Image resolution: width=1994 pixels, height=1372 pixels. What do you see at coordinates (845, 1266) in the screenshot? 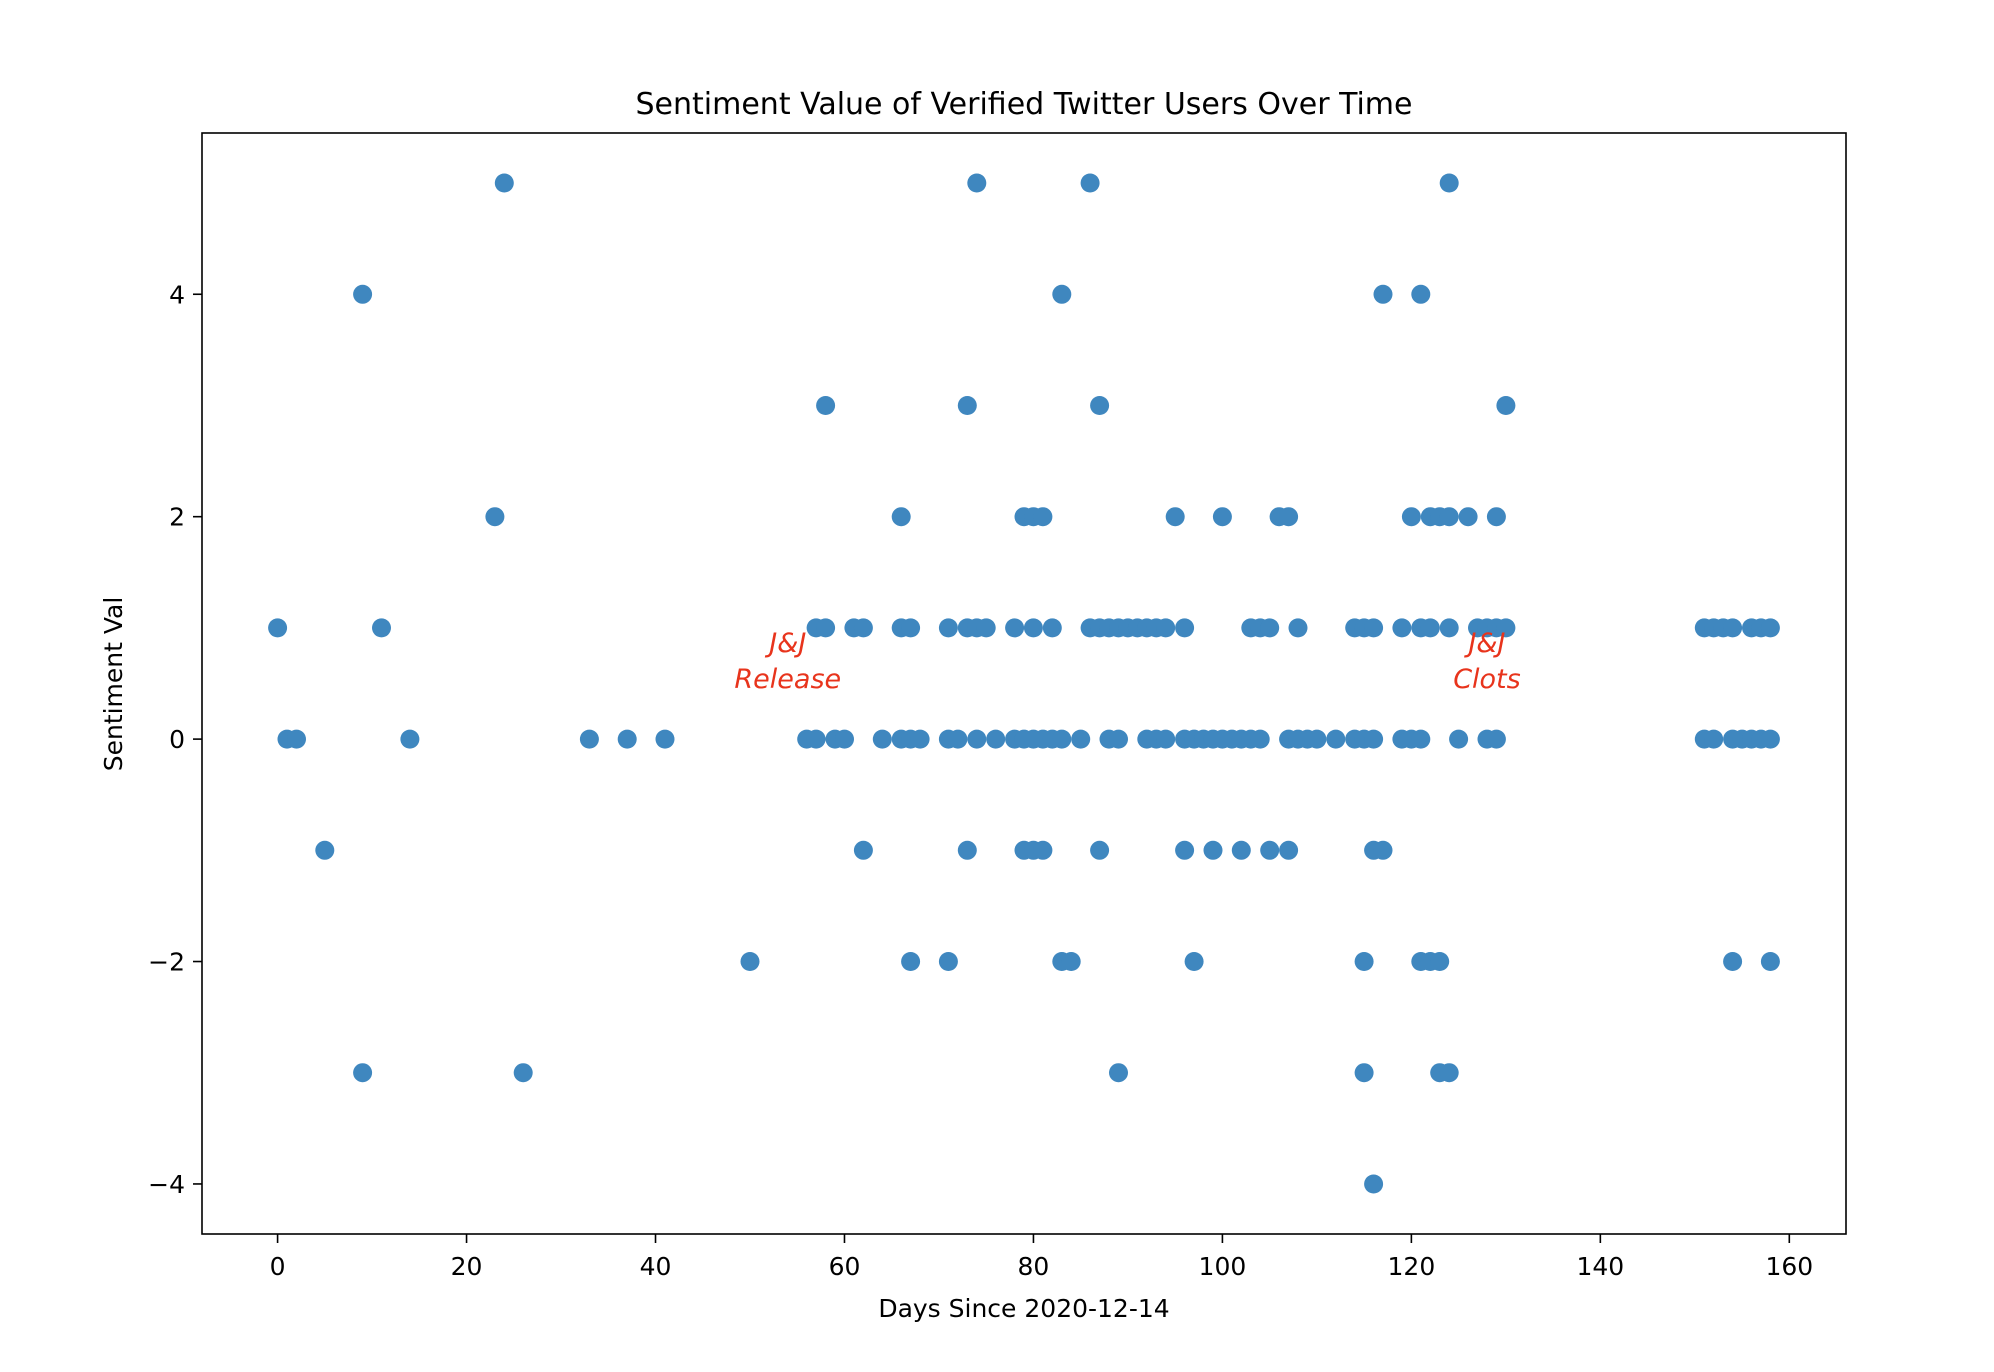
I see `x-tick-label: 60` at bounding box center [845, 1266].